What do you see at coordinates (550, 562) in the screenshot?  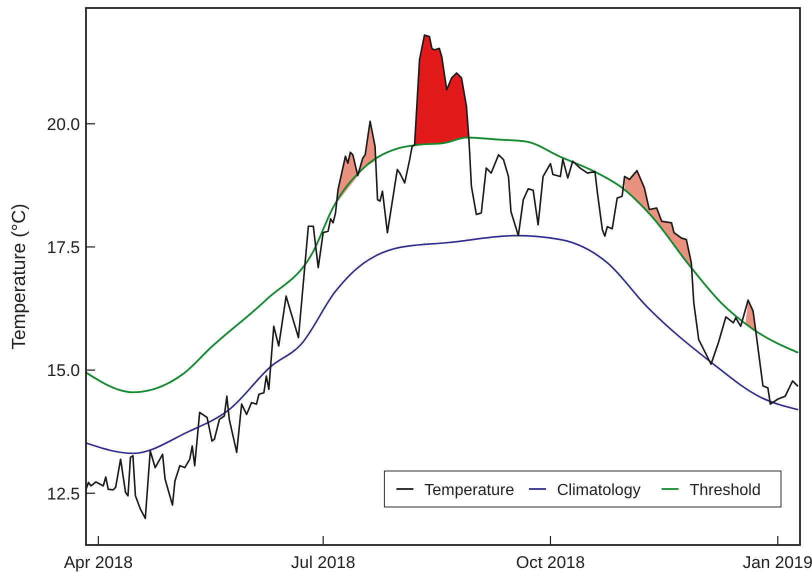 I see `x-tick-label: Oct 2018` at bounding box center [550, 562].